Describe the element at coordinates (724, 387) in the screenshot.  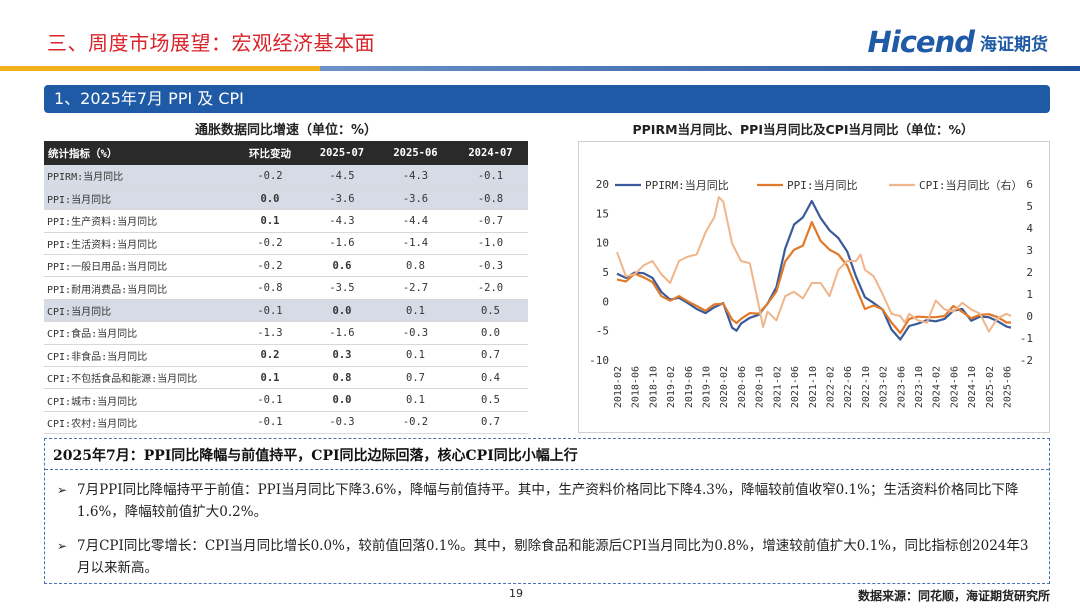
I see `x-tick-label: 2020-02` at that location.